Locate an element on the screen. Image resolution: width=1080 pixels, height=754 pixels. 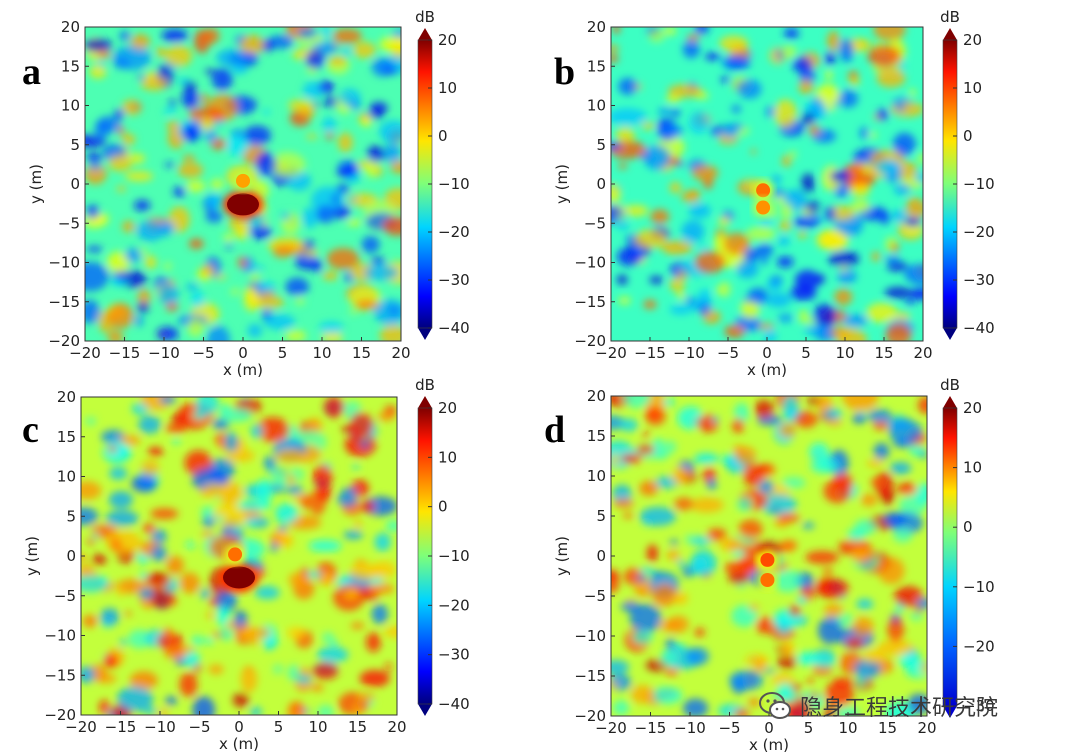
x-tick-label: 5 is located at coordinates (279, 727).